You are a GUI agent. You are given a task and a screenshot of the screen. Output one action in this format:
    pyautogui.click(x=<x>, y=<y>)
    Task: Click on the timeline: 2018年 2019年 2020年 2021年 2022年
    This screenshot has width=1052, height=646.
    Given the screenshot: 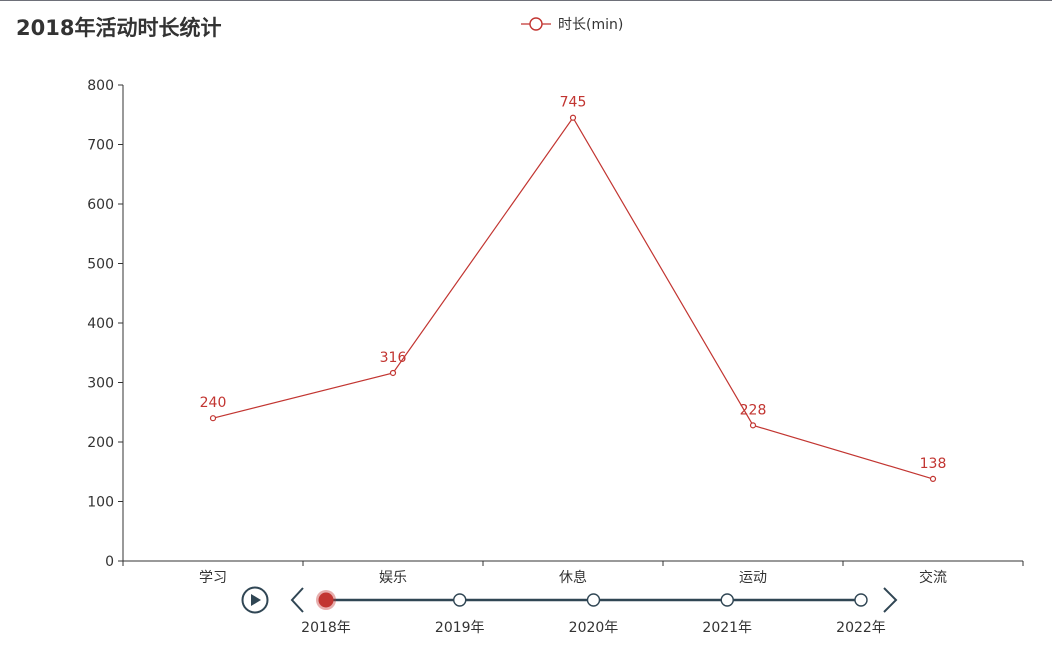 What is the action you would take?
    pyautogui.click(x=569, y=611)
    